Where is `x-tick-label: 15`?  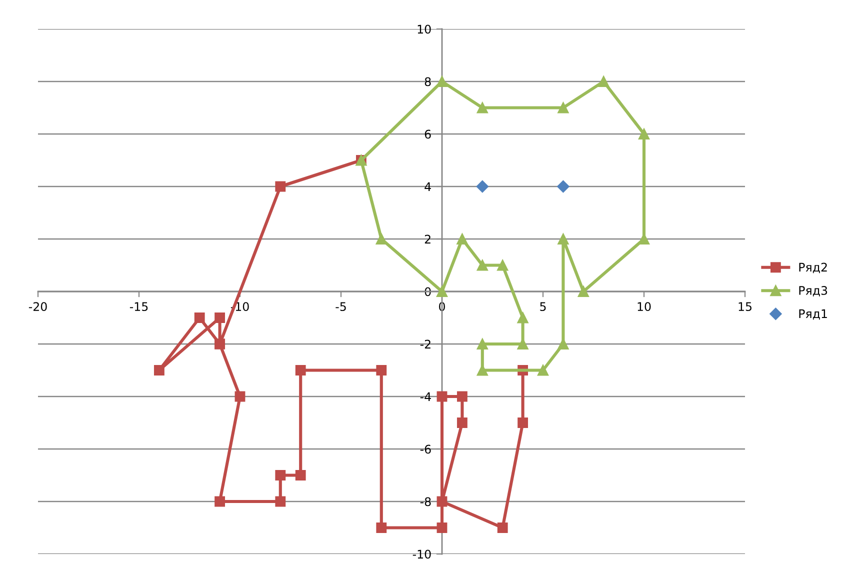
x-tick-label: 15 is located at coordinates (745, 307).